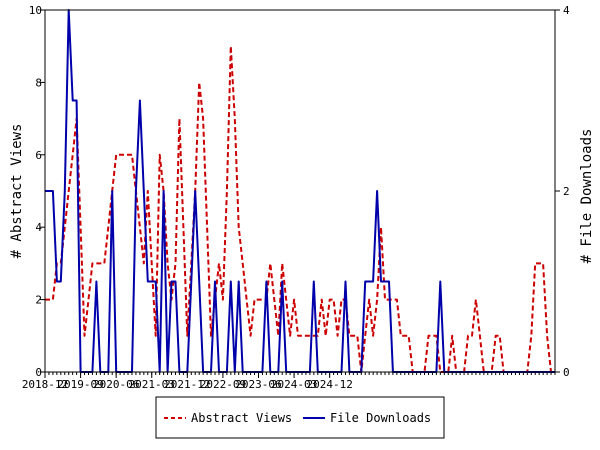  I want to click on x-tick-label: 2022-09, so click(223, 384).